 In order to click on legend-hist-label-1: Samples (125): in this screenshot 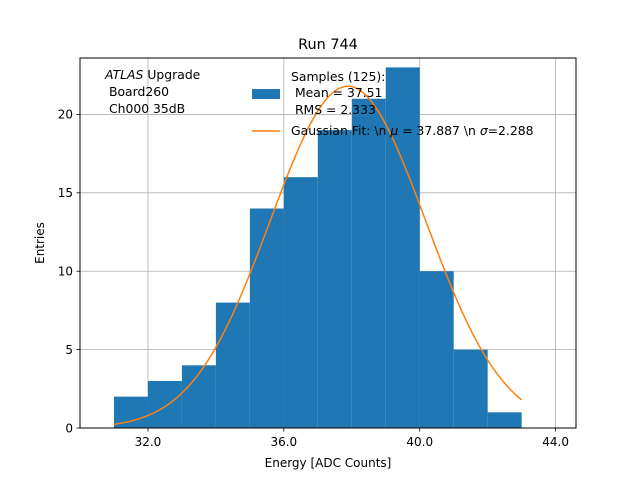, I will do `click(338, 76)`.